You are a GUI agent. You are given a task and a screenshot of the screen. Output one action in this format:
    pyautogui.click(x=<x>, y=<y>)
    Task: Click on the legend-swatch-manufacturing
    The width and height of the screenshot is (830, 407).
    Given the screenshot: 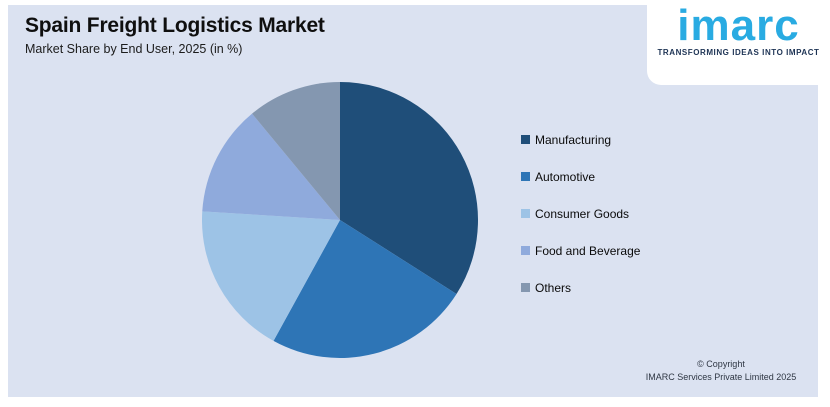 What is the action you would take?
    pyautogui.click(x=525, y=139)
    